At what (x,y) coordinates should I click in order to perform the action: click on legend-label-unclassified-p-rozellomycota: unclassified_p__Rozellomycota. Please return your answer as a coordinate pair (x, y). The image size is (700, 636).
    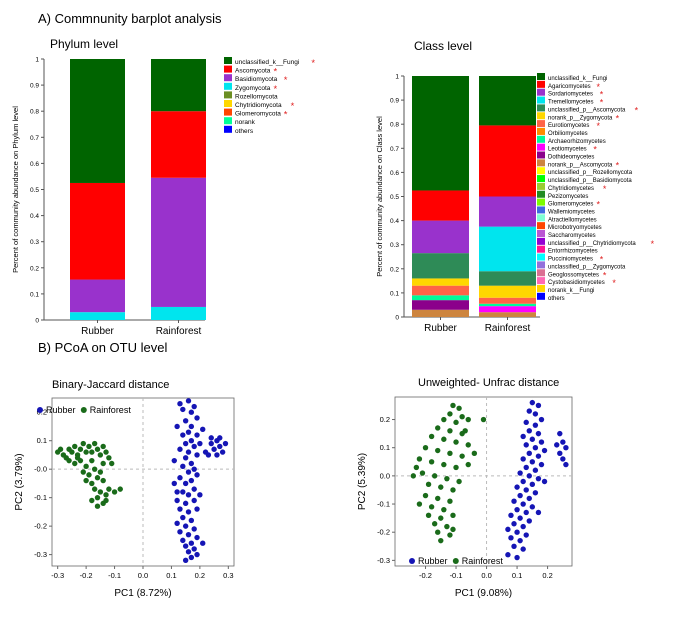
    Looking at the image, I should click on (590, 173).